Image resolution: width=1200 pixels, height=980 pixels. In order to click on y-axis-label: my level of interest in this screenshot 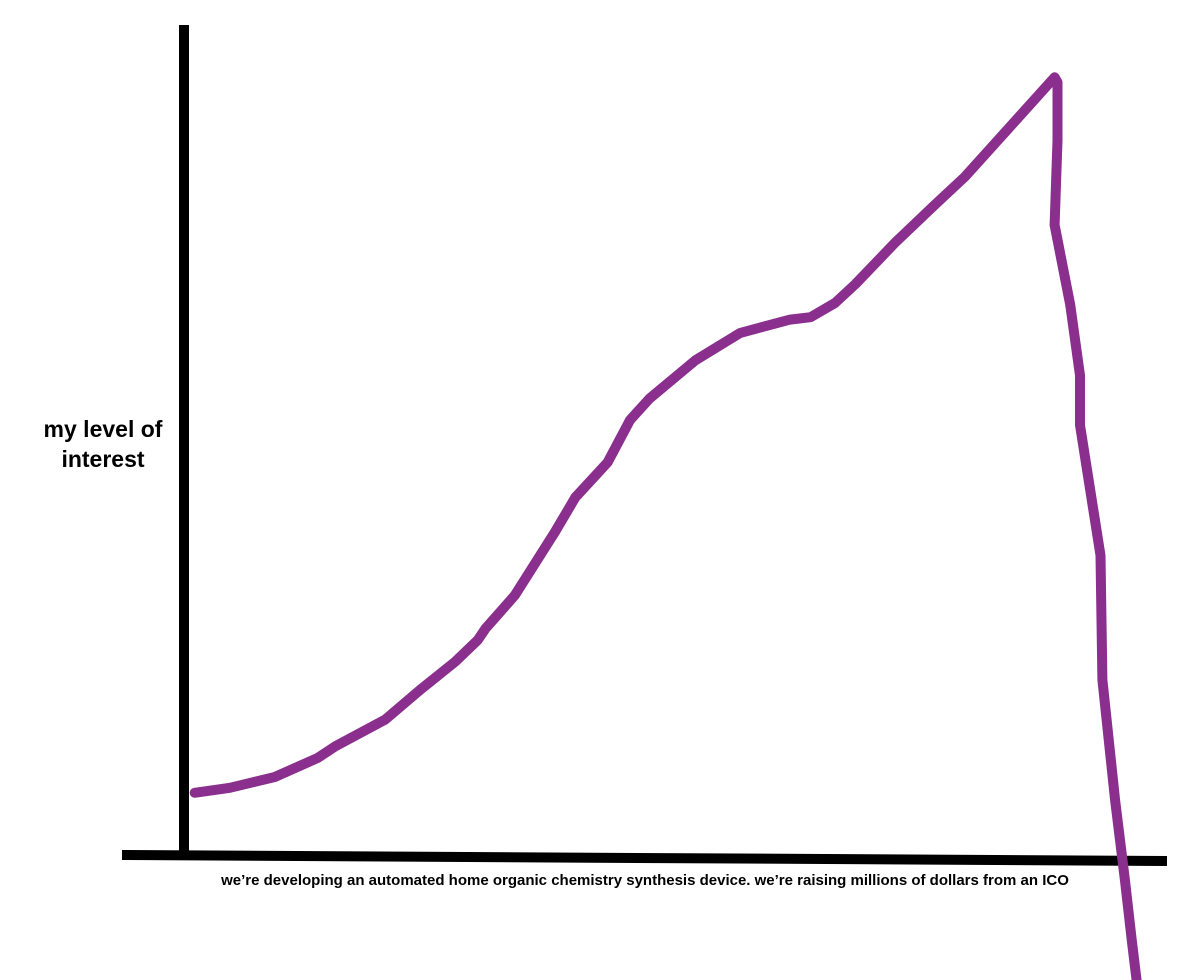, I will do `click(103, 444)`.